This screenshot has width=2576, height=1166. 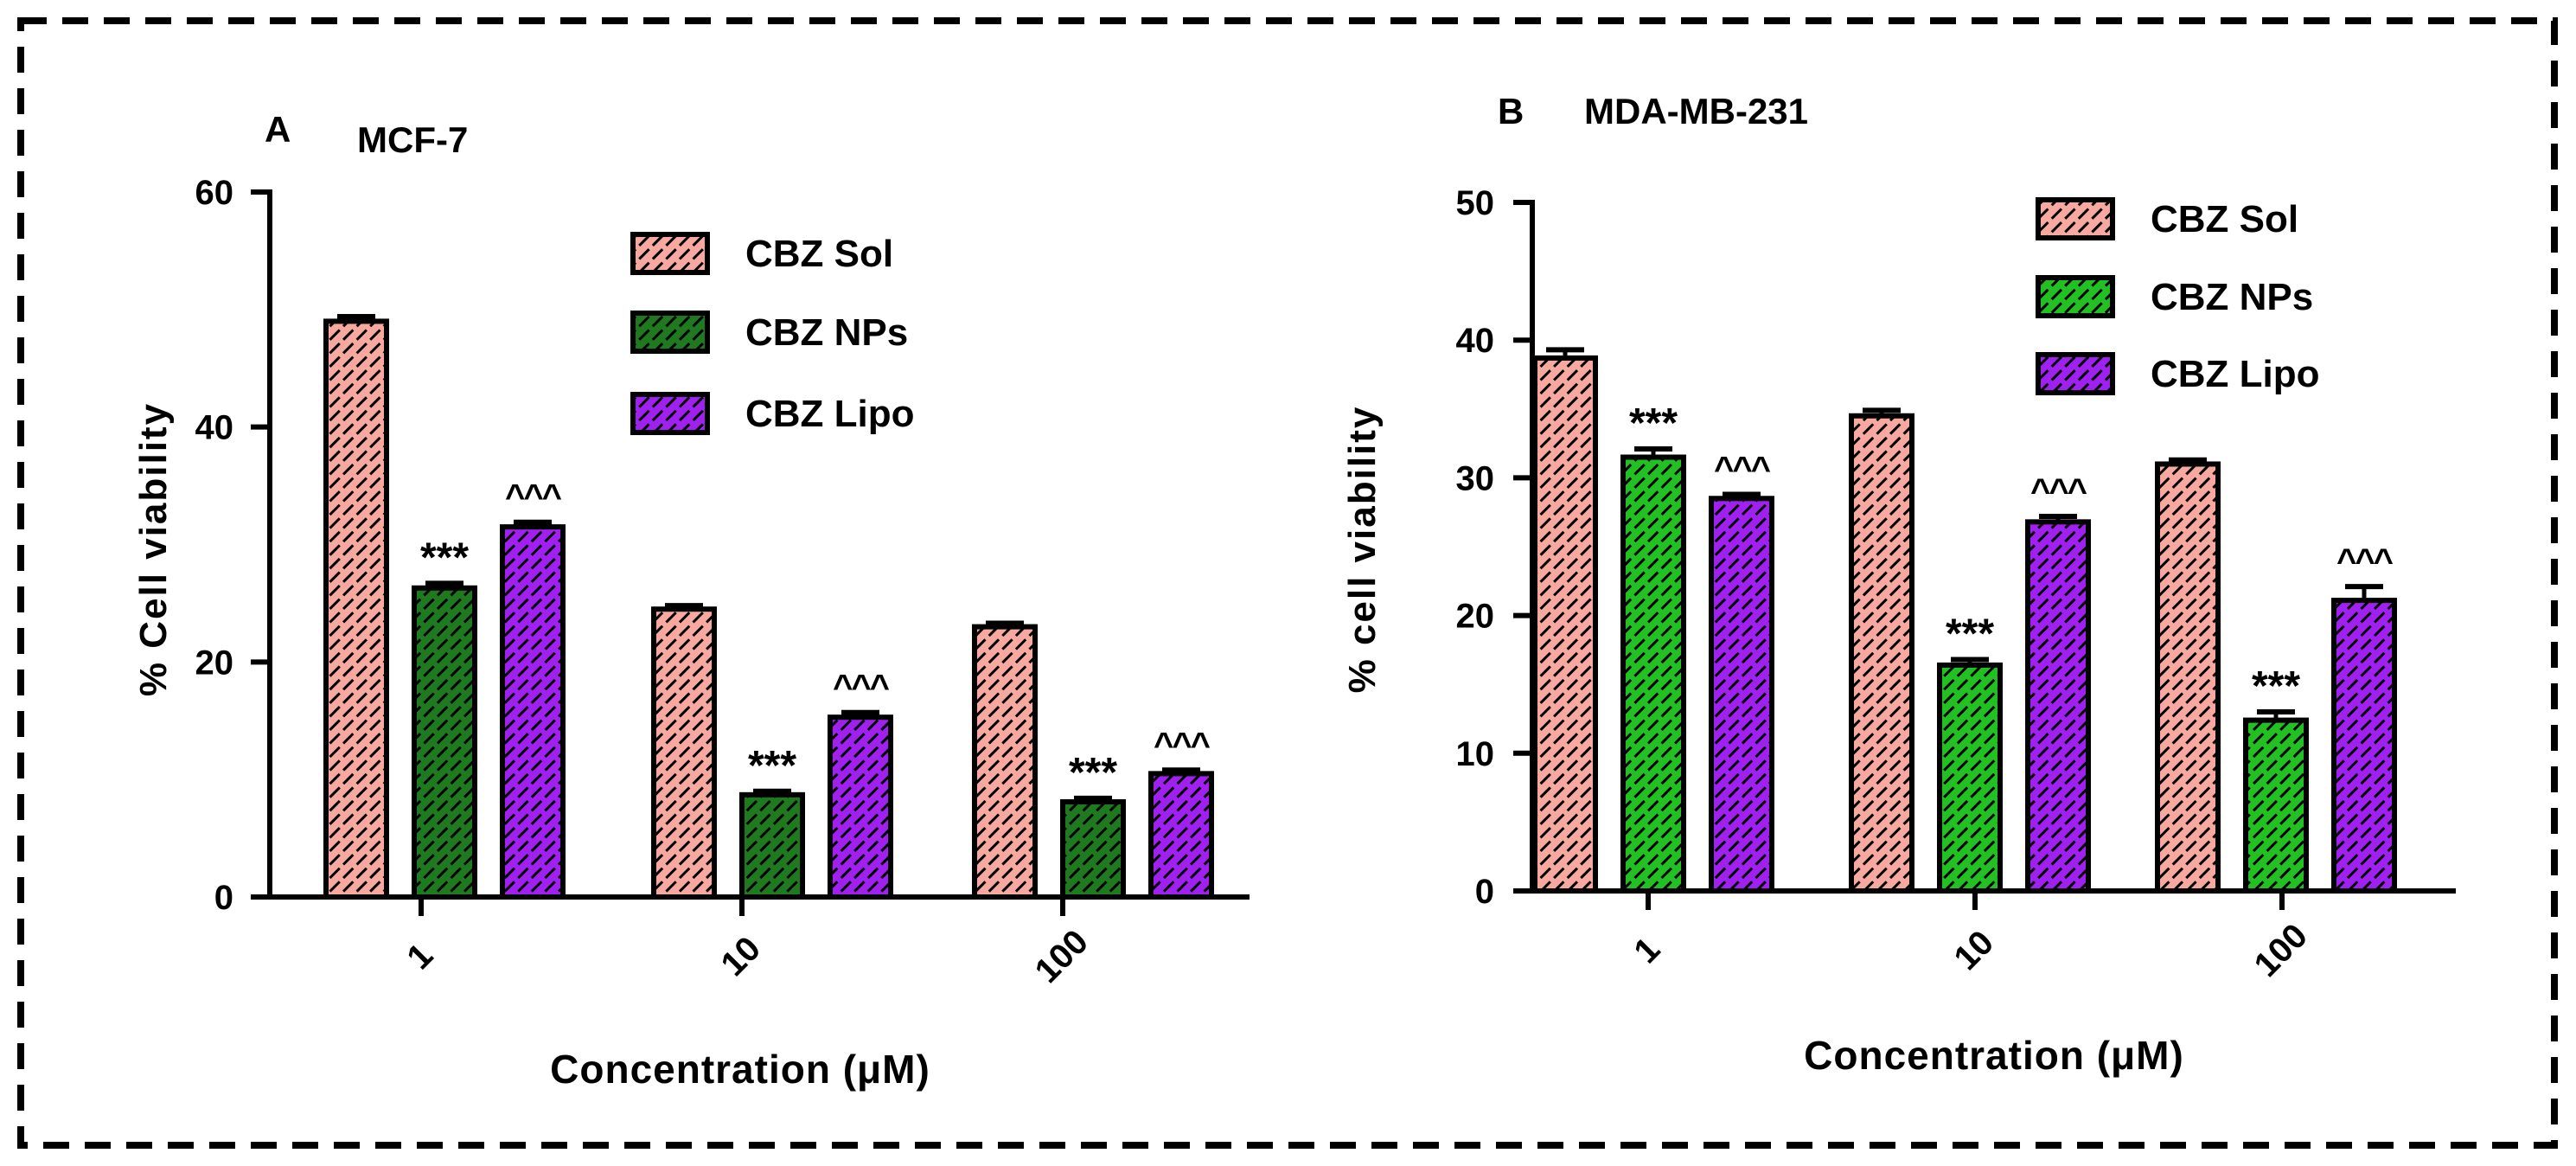 What do you see at coordinates (153, 549) in the screenshot?
I see `y-axis-label: % Cell viability` at bounding box center [153, 549].